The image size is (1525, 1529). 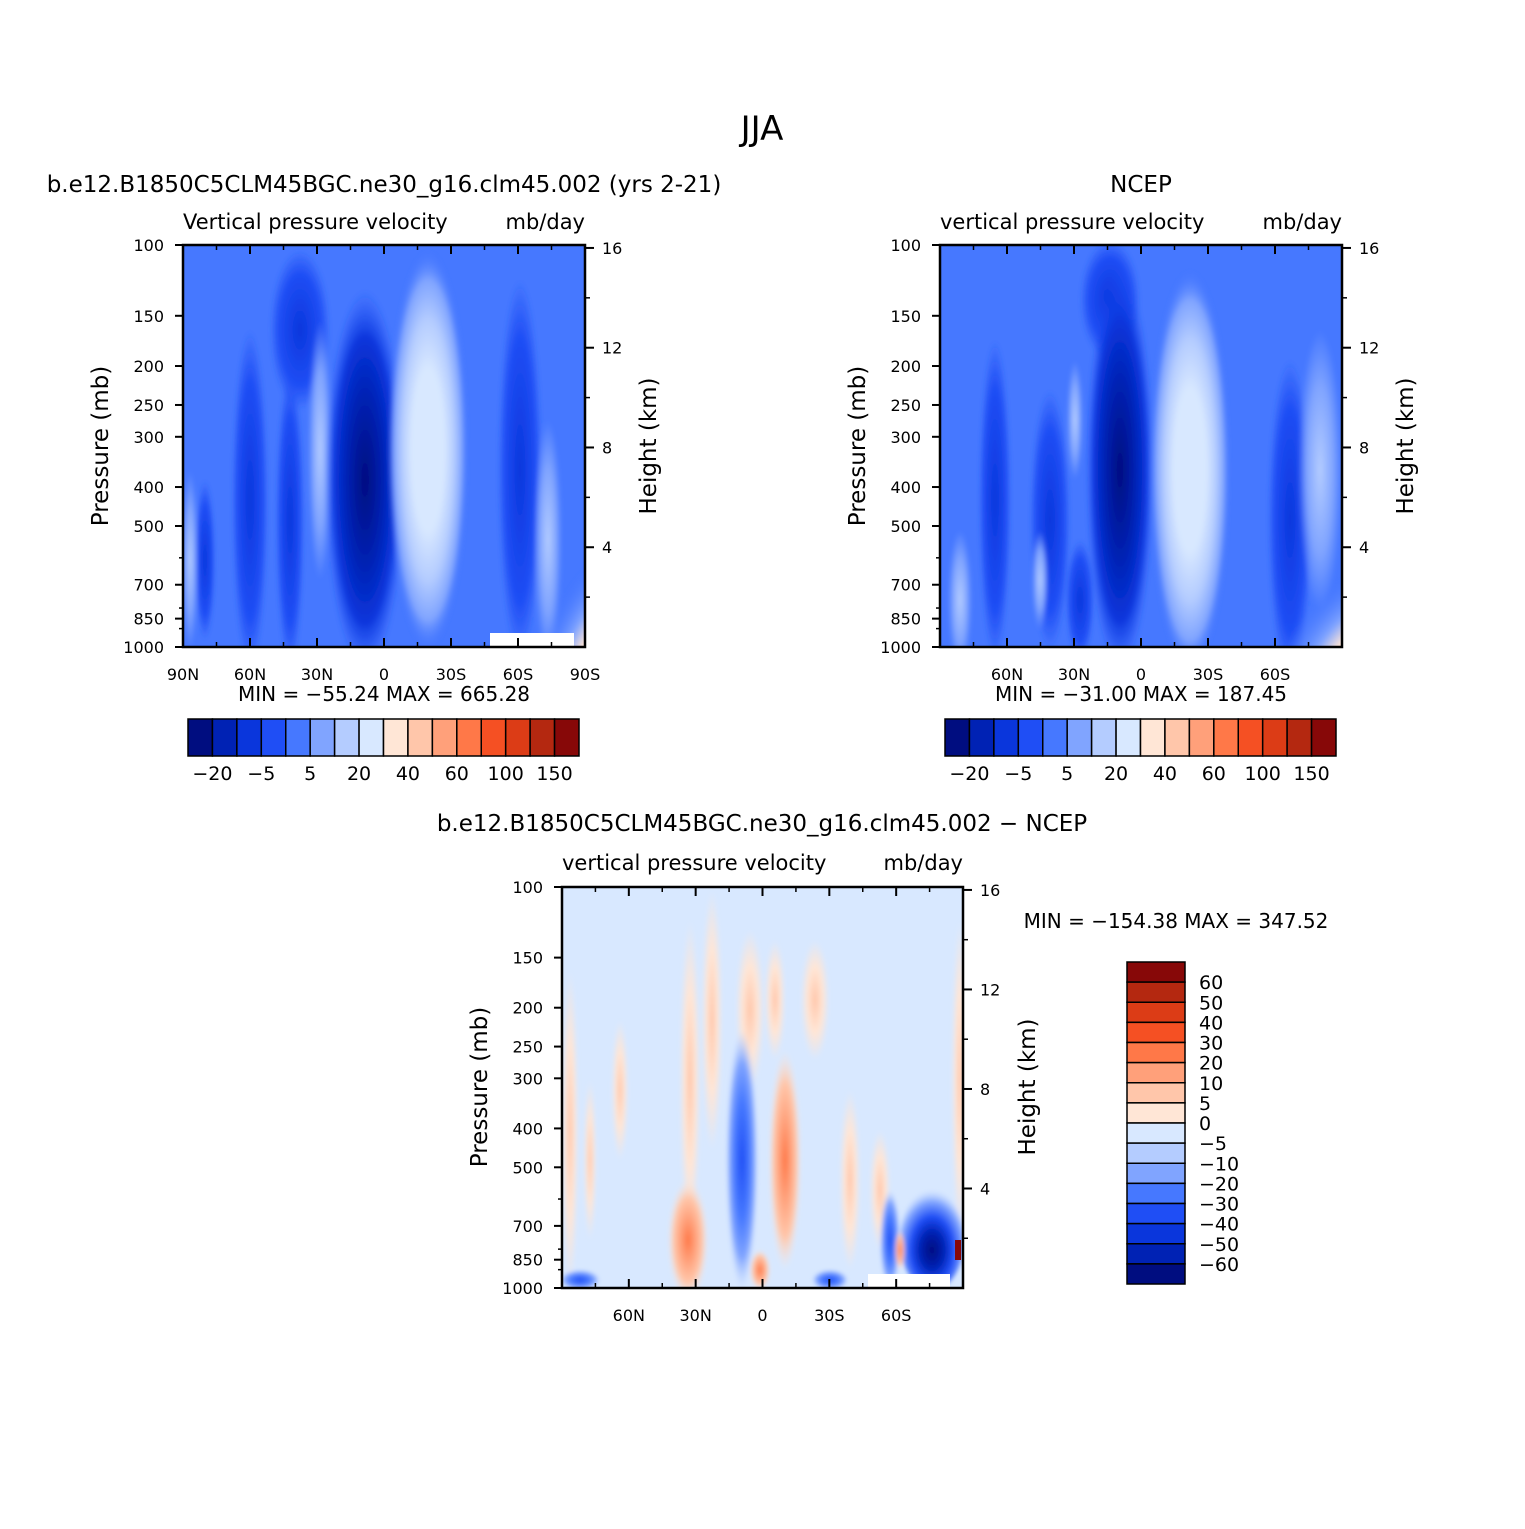 What do you see at coordinates (1141, 464) in the screenshot?
I see `latitude-axis: 60N 30N 0 30S 60S` at bounding box center [1141, 464].